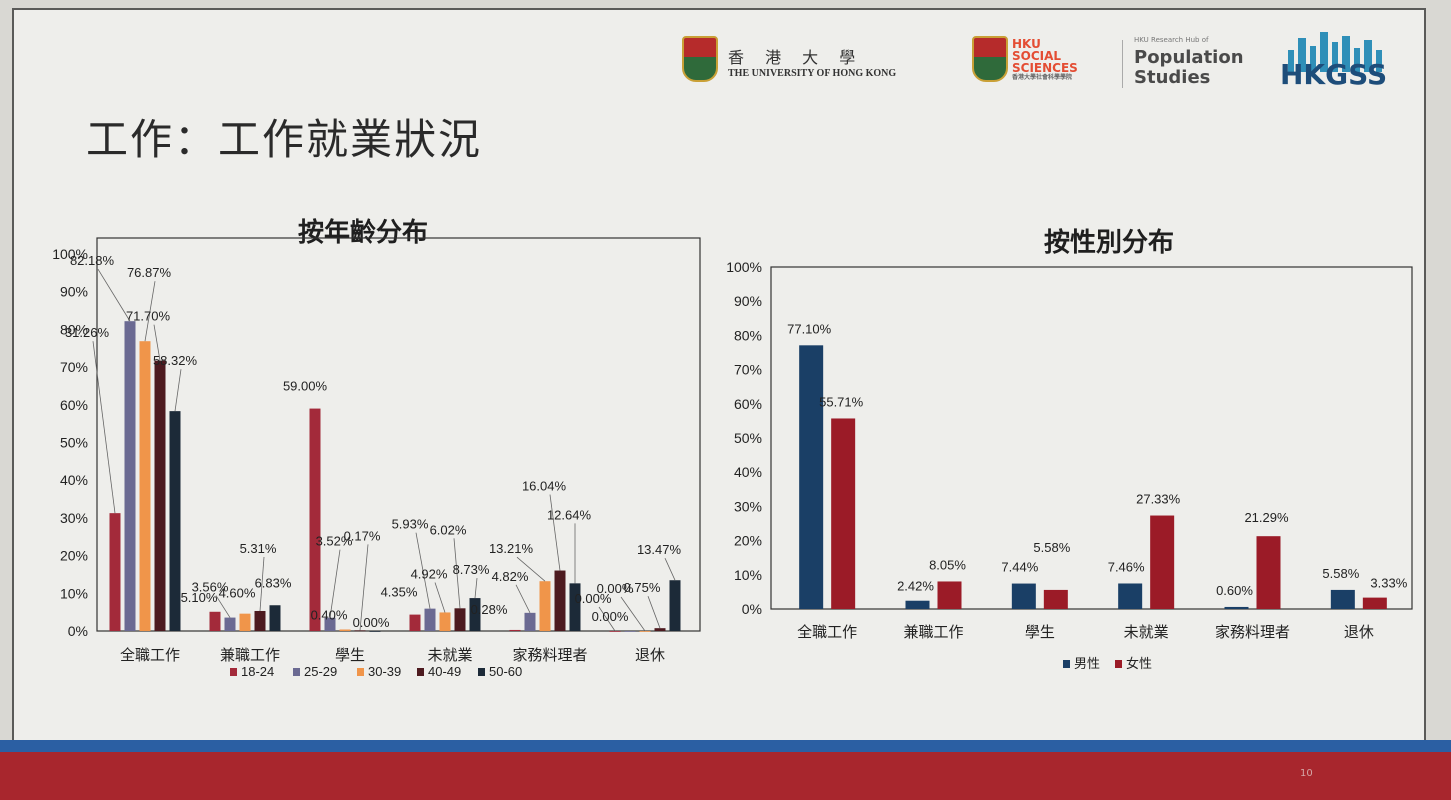 This screenshot has height=800, width=1451. What do you see at coordinates (915, 586) in the screenshot?
I see `data-label: 2.42%` at bounding box center [915, 586].